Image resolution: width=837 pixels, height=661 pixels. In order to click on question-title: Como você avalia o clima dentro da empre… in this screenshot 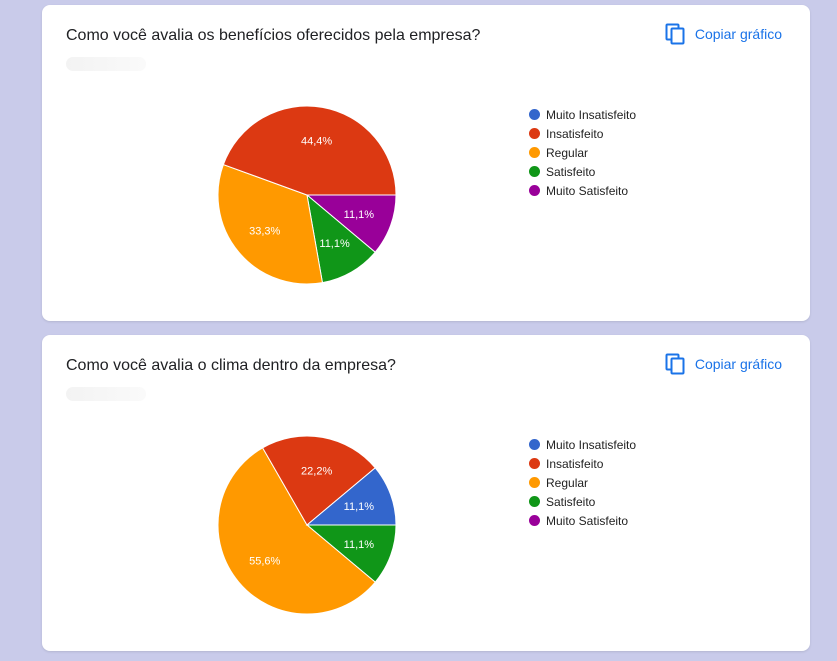, I will do `click(231, 365)`.